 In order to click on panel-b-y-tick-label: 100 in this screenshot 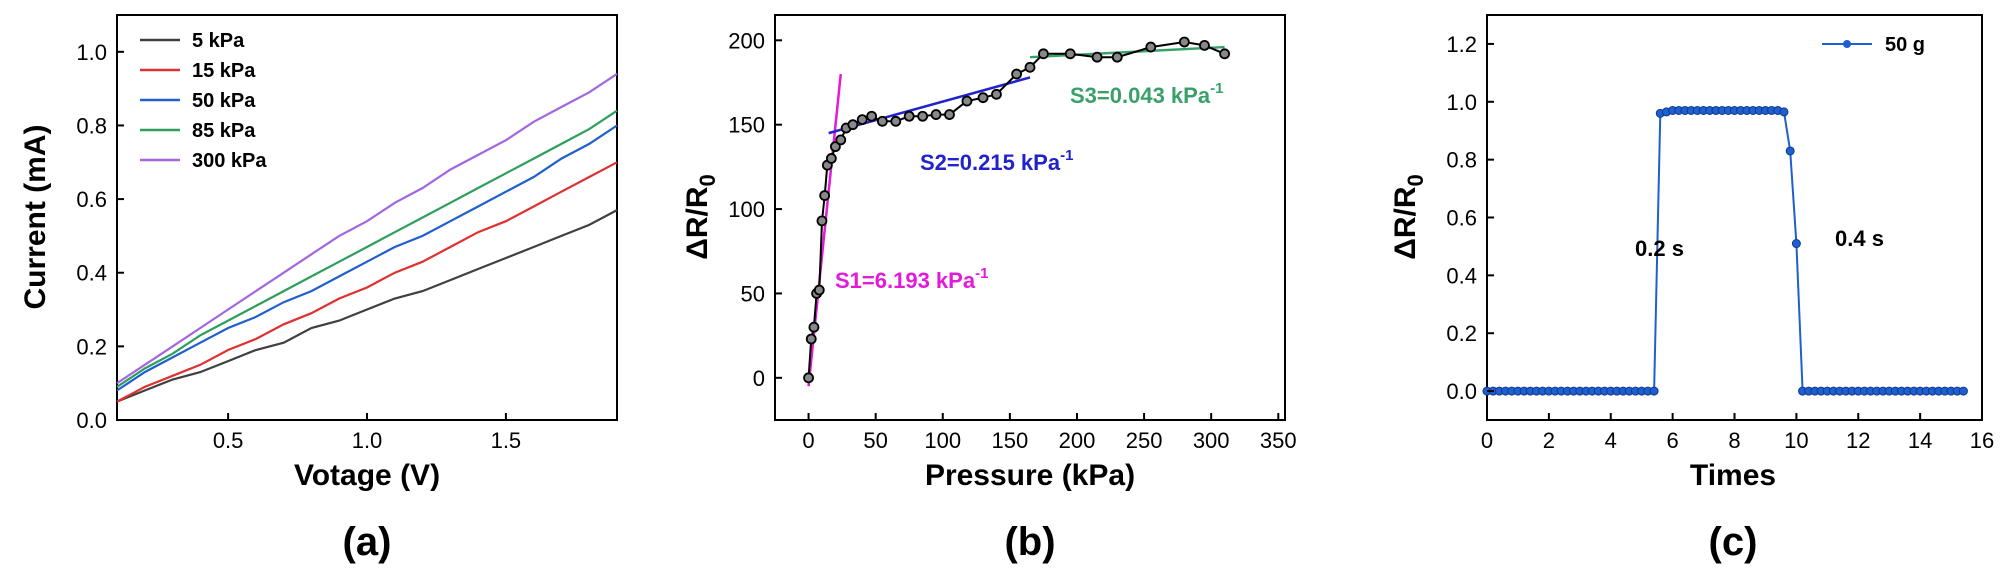, I will do `click(746, 209)`.